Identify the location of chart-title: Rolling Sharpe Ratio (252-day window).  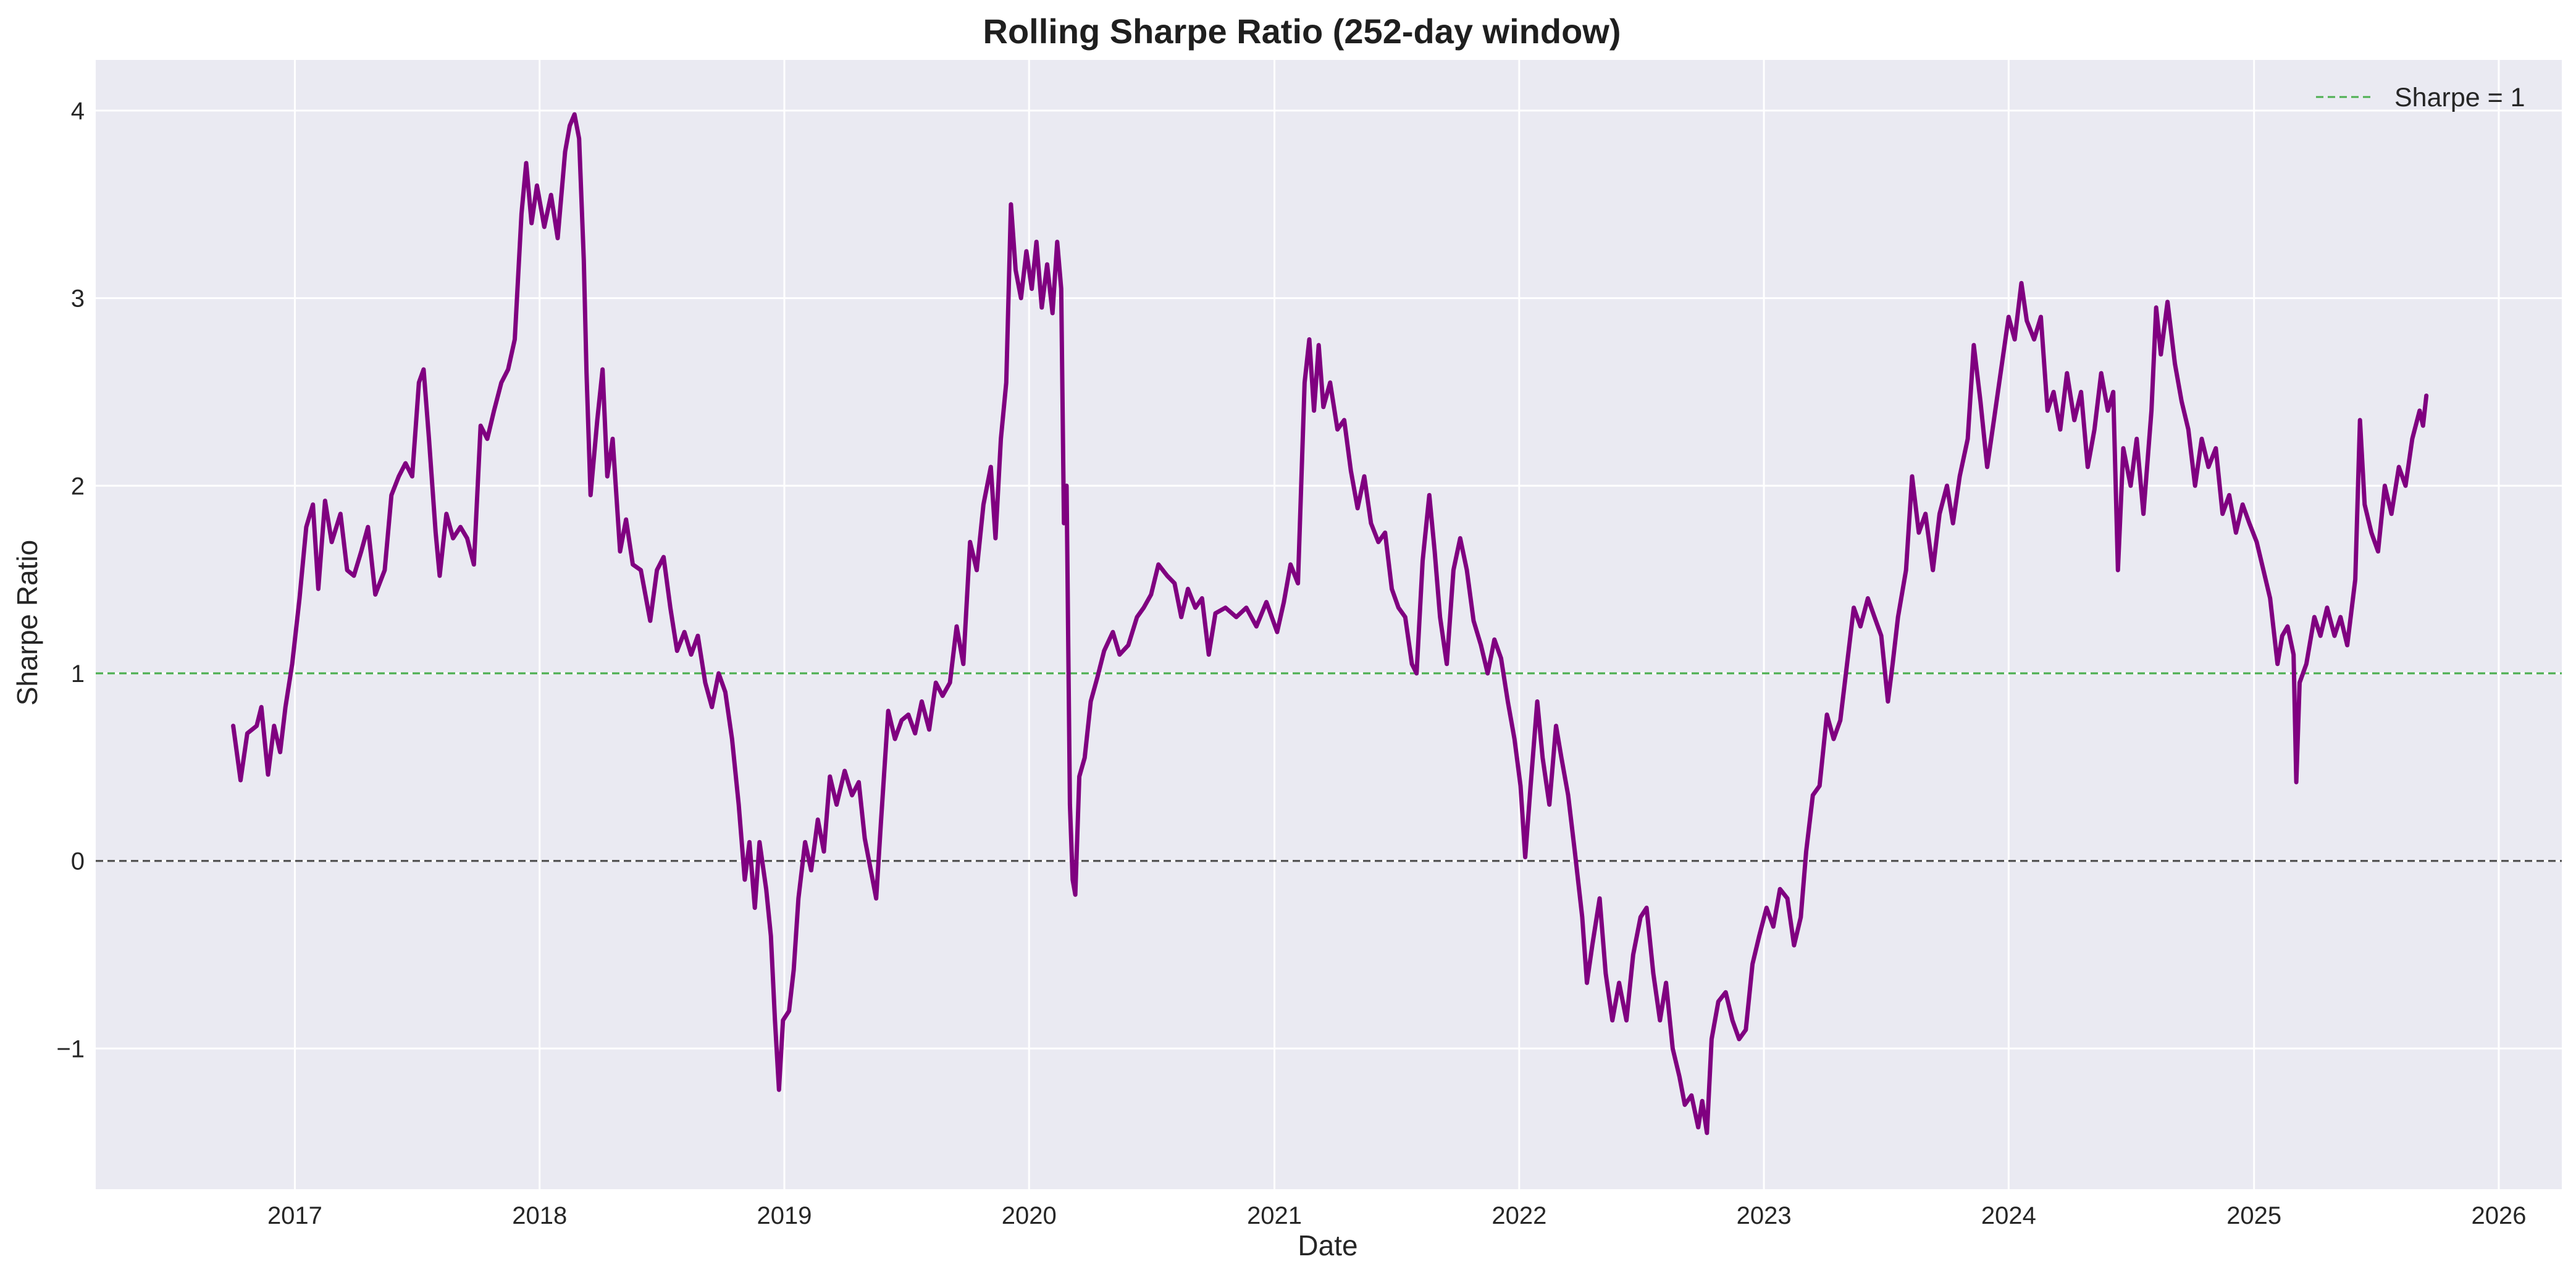
(1302, 31).